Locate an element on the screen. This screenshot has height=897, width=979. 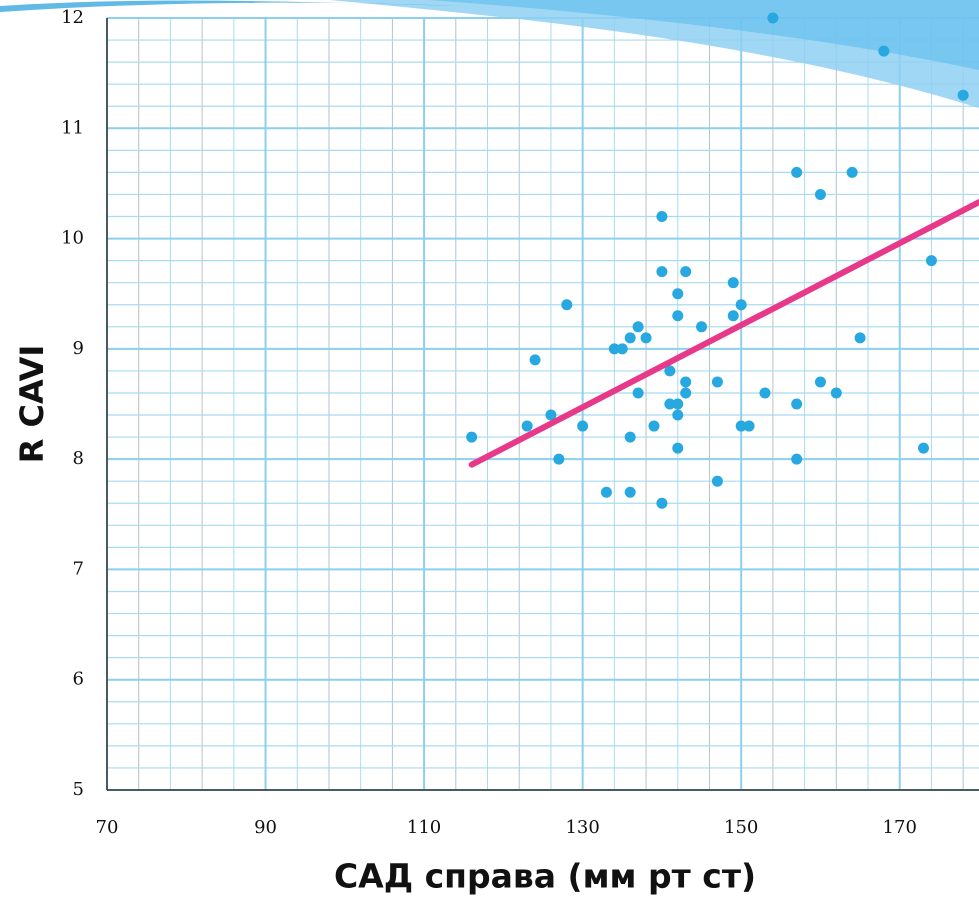
x-tick-label: 130 is located at coordinates (582, 827).